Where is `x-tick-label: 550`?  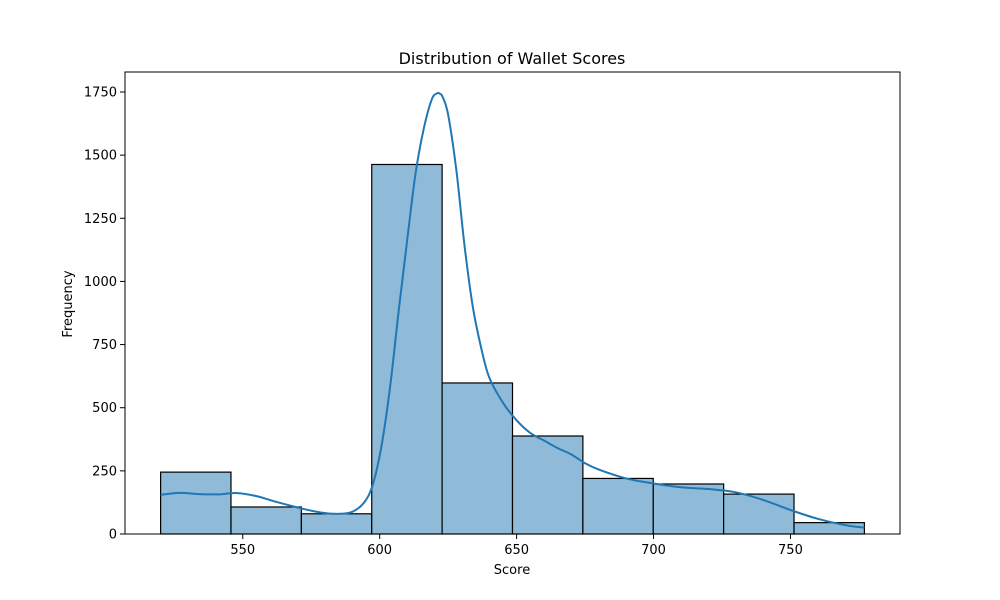
x-tick-label: 550 is located at coordinates (242, 550).